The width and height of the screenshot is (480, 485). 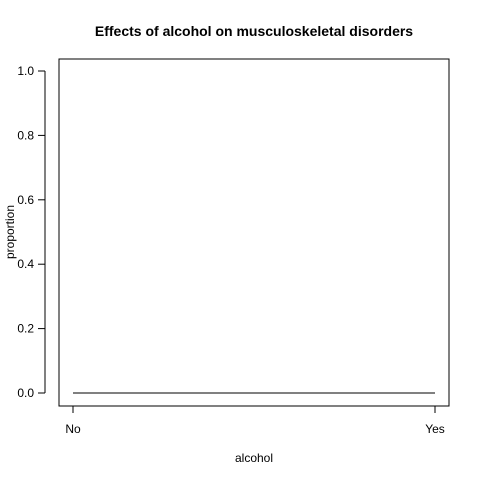 What do you see at coordinates (73, 429) in the screenshot?
I see `x-tick-label: No` at bounding box center [73, 429].